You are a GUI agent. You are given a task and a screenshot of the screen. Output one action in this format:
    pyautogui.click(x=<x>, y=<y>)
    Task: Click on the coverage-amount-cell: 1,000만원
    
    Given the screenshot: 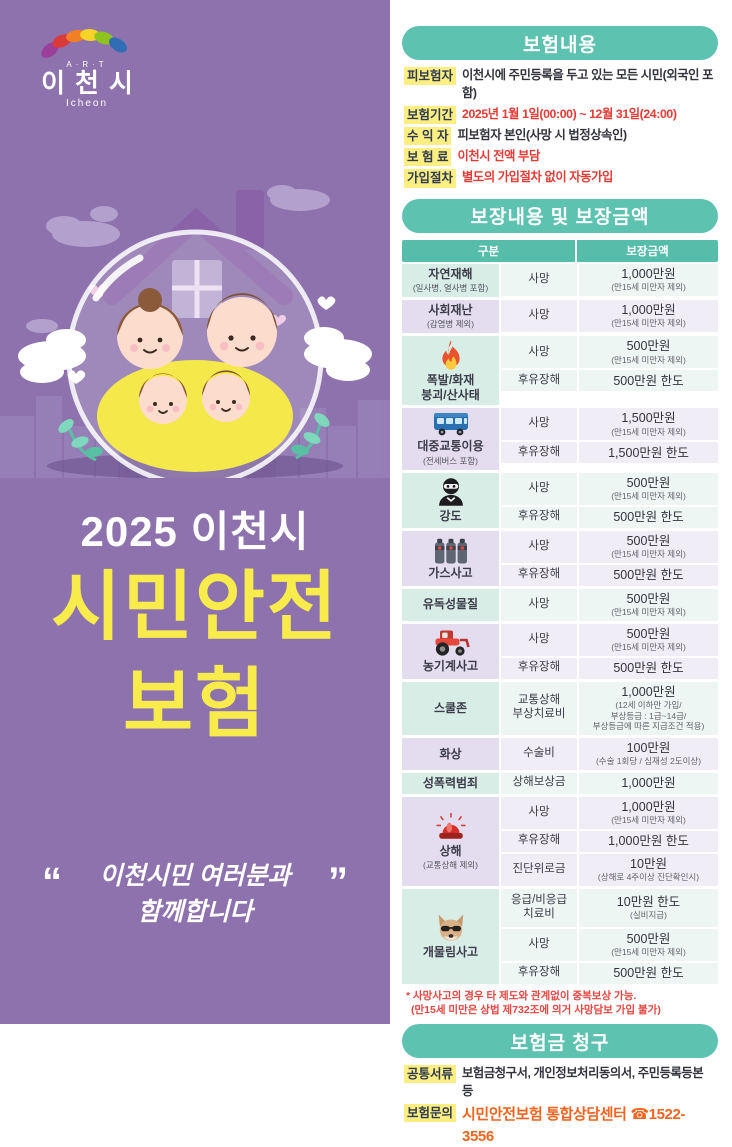 What is the action you would take?
    pyautogui.click(x=648, y=783)
    